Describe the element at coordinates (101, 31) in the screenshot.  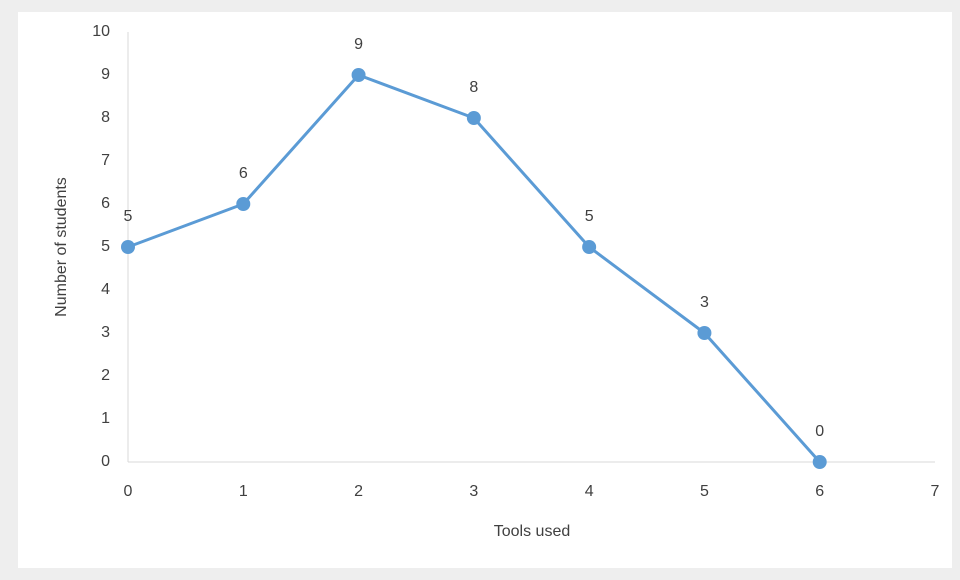
I see `y-tick-label: 10` at that location.